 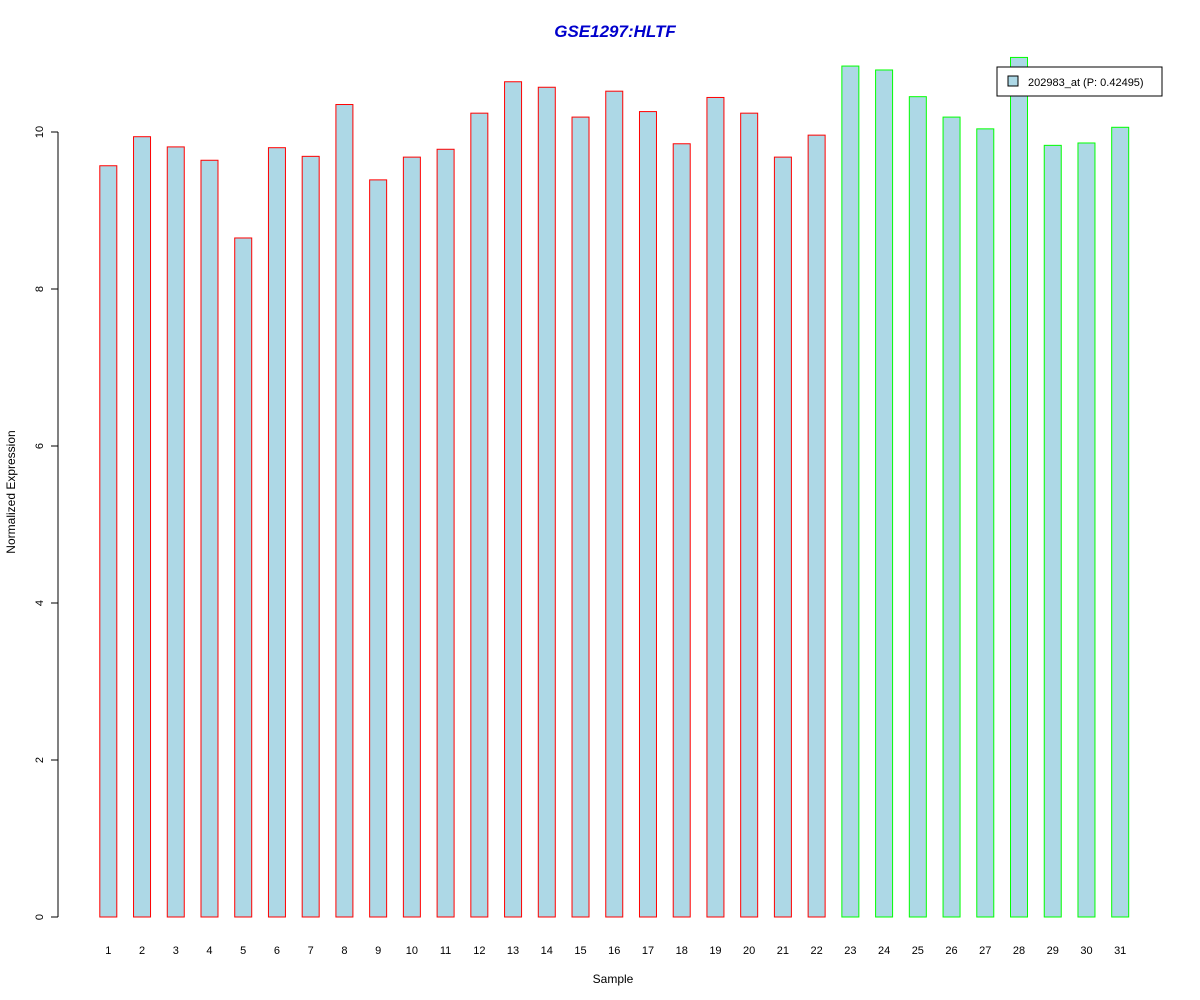 What do you see at coordinates (378, 951) in the screenshot?
I see `x-tick-label: 9` at bounding box center [378, 951].